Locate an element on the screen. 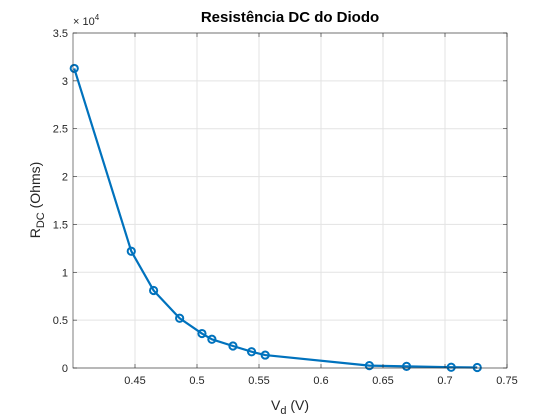 The height and width of the screenshot is (420, 560). y-exponent-base: × 10 is located at coordinates (84, 22).